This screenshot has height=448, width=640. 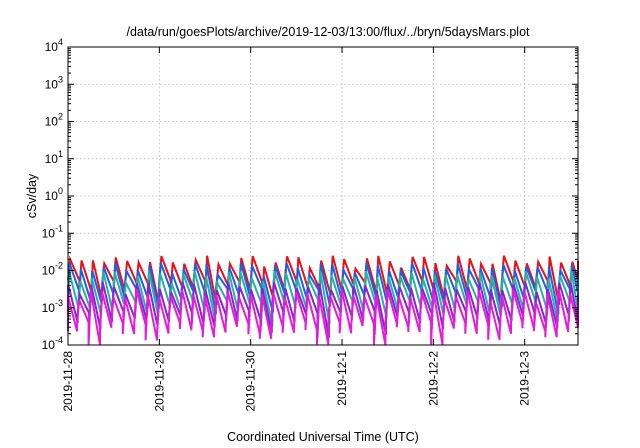 What do you see at coordinates (251, 381) in the screenshot?
I see `x-tick-label: 2019-11-30` at bounding box center [251, 381].